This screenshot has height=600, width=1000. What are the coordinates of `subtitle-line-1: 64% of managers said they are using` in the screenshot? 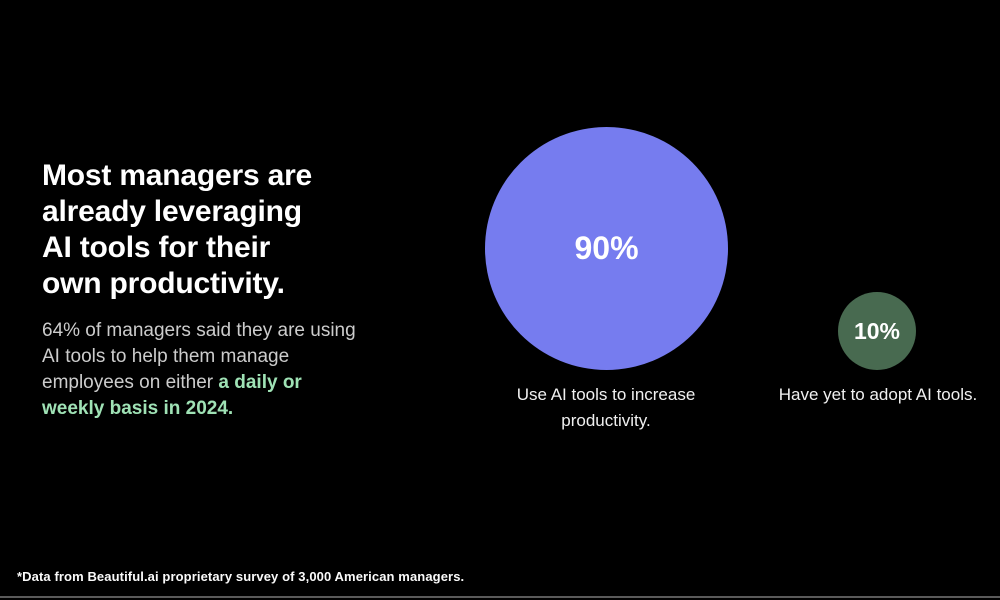 It's located at (199, 330).